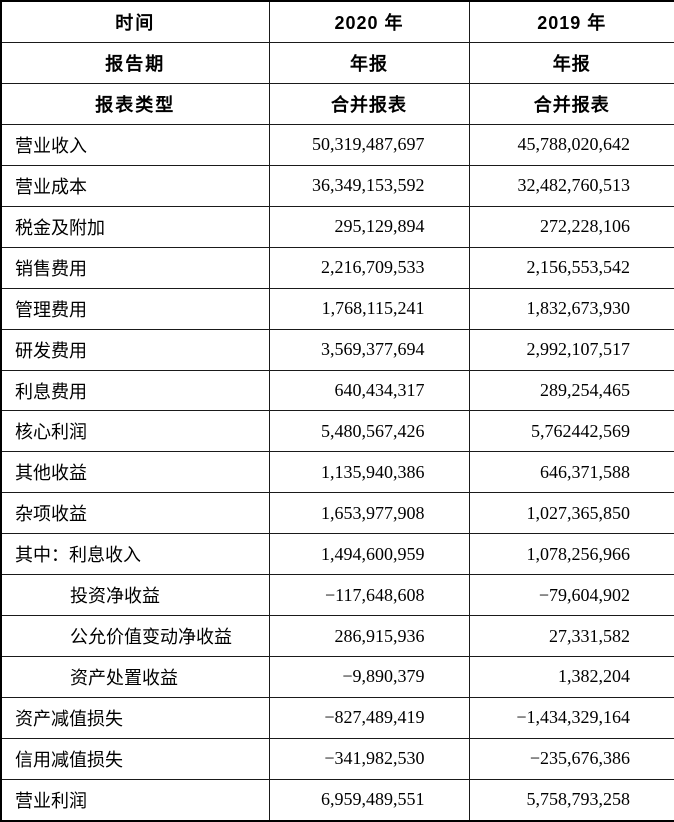 Image resolution: width=674 pixels, height=822 pixels. Describe the element at coordinates (571, 22) in the screenshot. I see `header-2019-cell: 2019 年` at that location.